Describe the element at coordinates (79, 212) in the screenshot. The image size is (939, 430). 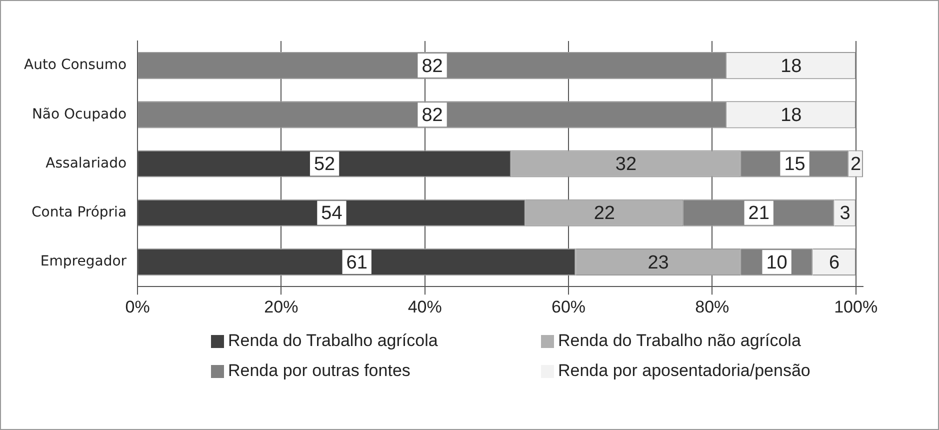
I see `y-tick-label: Conta Própria` at that location.